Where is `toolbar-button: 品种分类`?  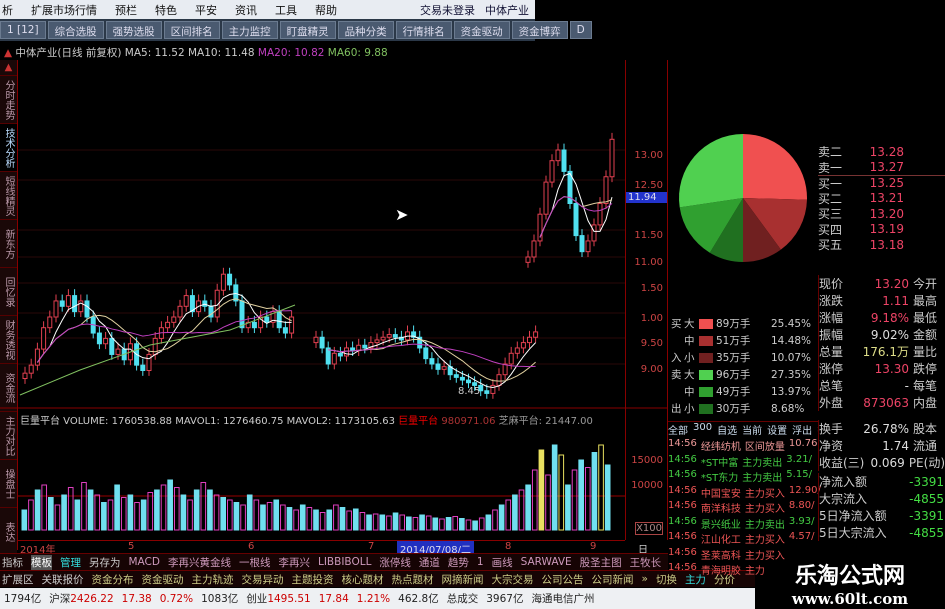
toolbar-button: 品种分类 is located at coordinates (365, 30).